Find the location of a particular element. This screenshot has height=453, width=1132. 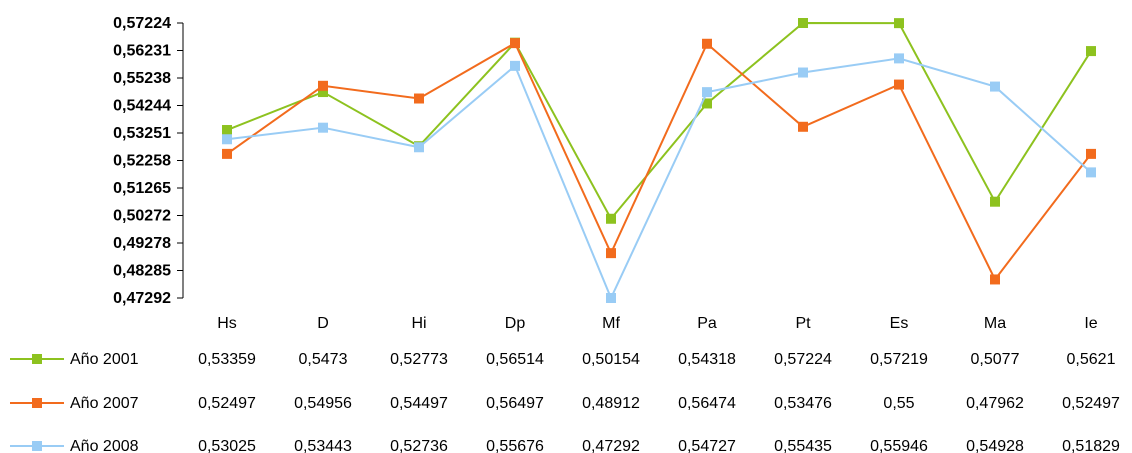

table-cell: 0,52736 is located at coordinates (419, 445).